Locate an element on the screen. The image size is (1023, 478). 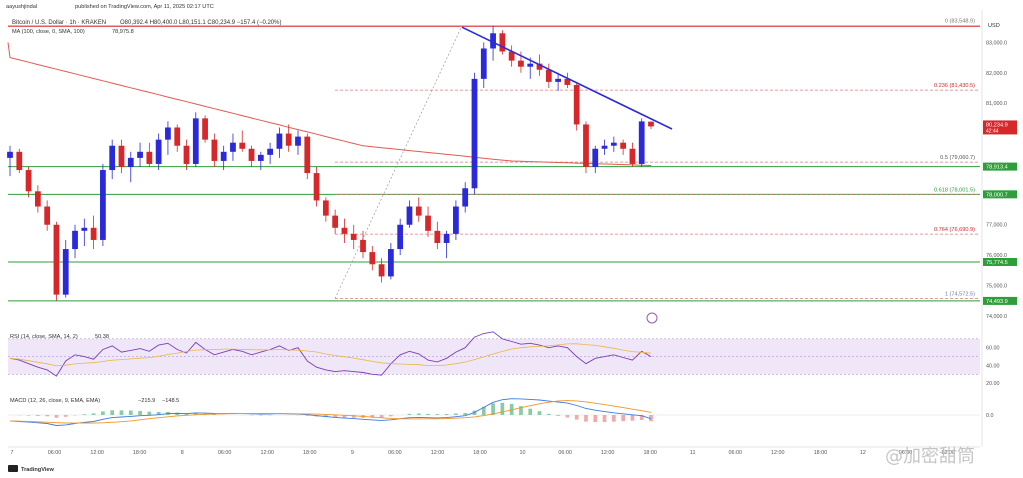
alert-icon is located at coordinates (652, 318).